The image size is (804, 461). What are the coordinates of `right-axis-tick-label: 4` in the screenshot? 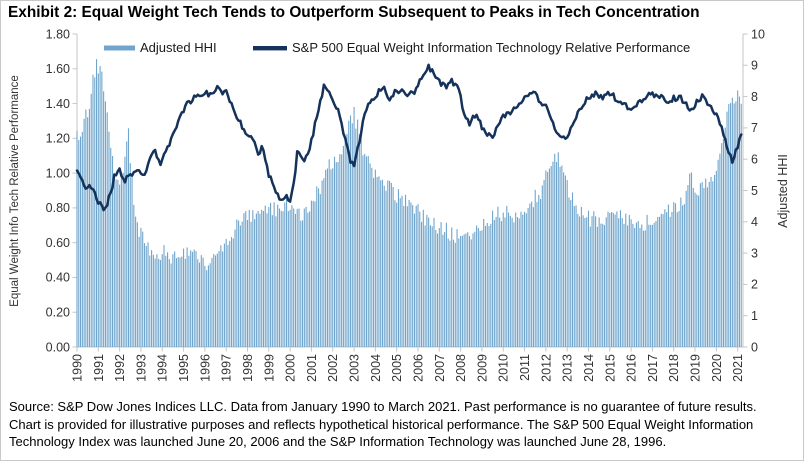 It's located at (754, 222).